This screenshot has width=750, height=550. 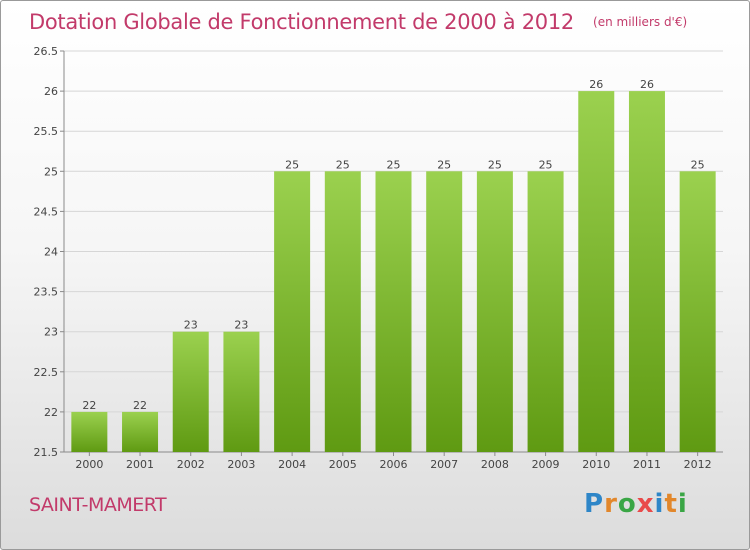 What do you see at coordinates (640, 22) in the screenshot?
I see `unit-label: (en milliers d'€)` at bounding box center [640, 22].